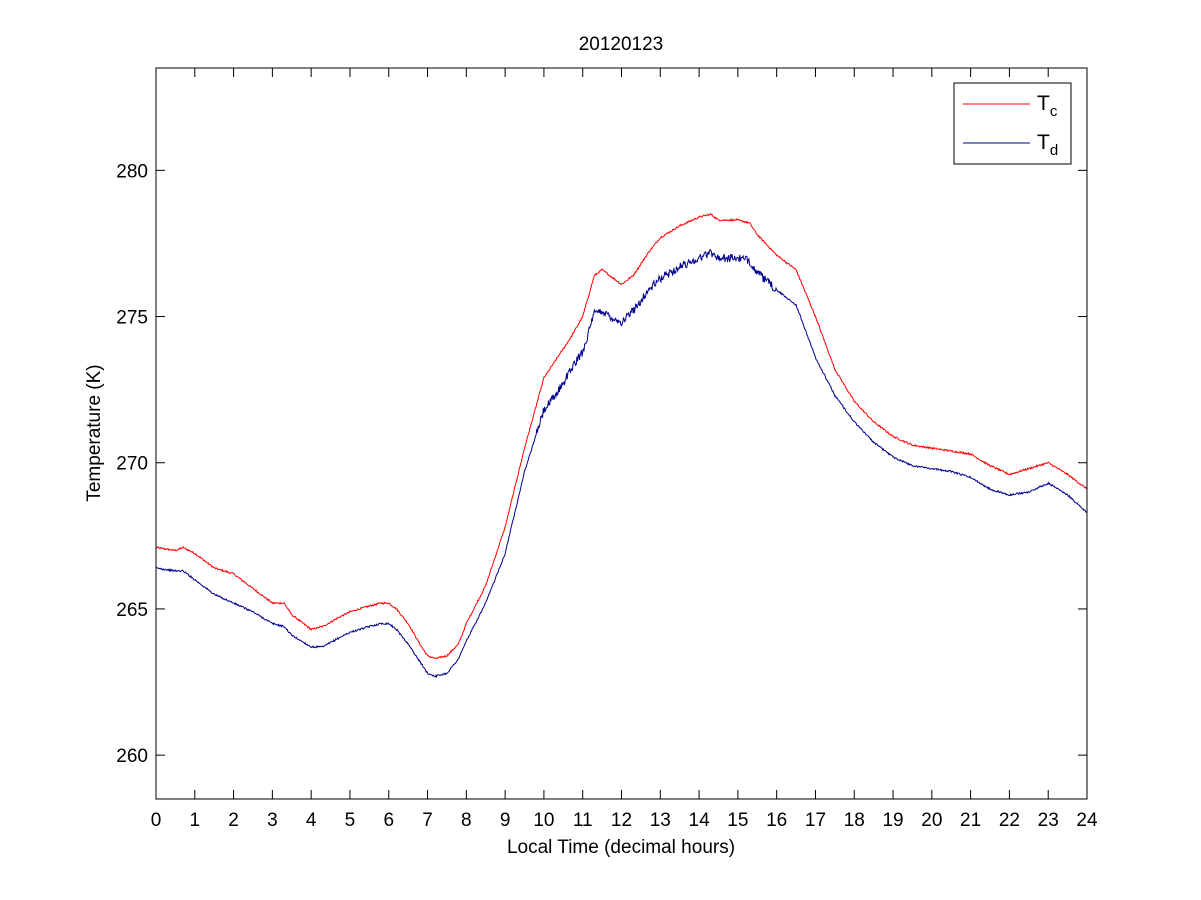  What do you see at coordinates (621, 820) in the screenshot?
I see `x-tick-label: 12` at bounding box center [621, 820].